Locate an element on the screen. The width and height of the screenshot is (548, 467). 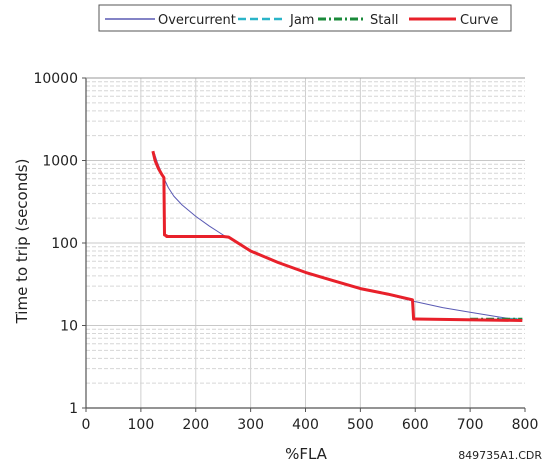
x-tick-label: 400 is located at coordinates (305, 425).